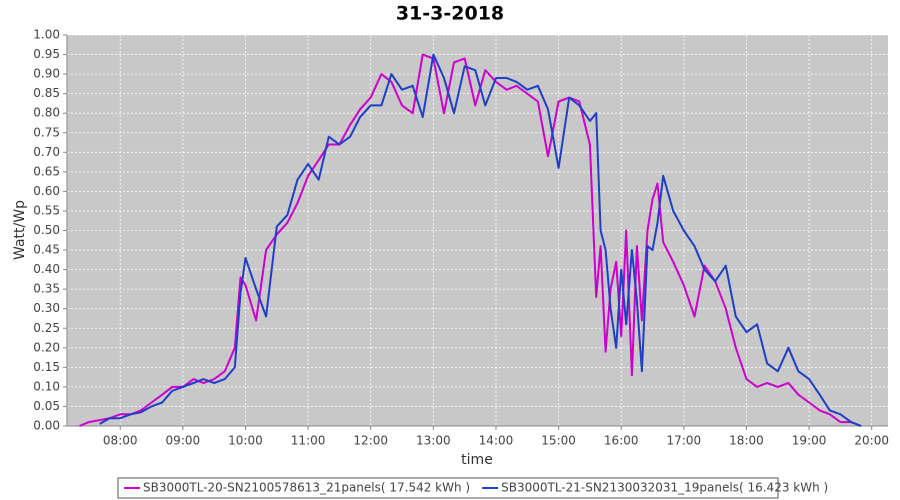  What do you see at coordinates (46, 367) in the screenshot?
I see `y-tick-label: 0.15` at bounding box center [46, 367].